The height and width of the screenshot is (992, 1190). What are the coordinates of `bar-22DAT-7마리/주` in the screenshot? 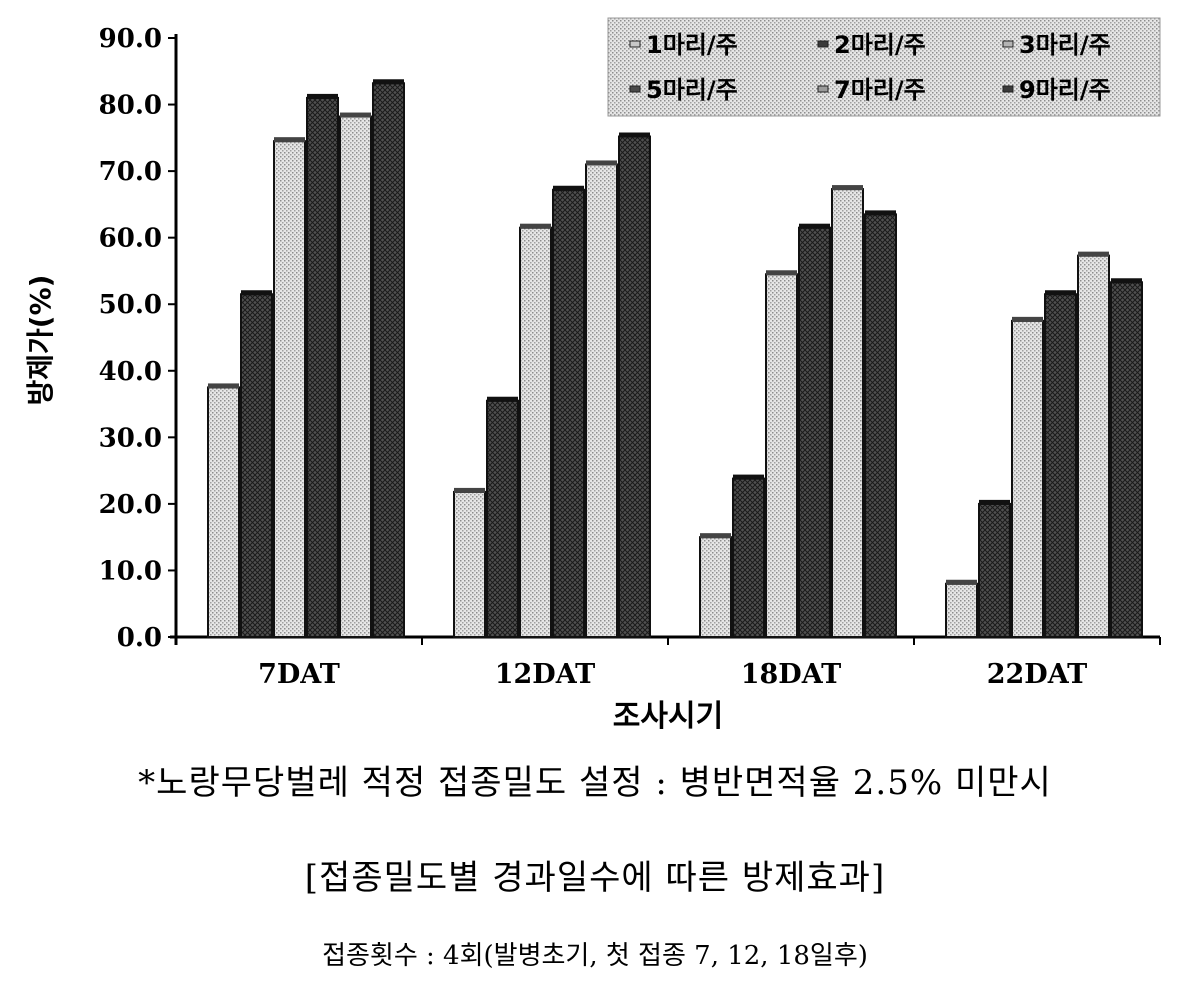 It's located at (1093, 445).